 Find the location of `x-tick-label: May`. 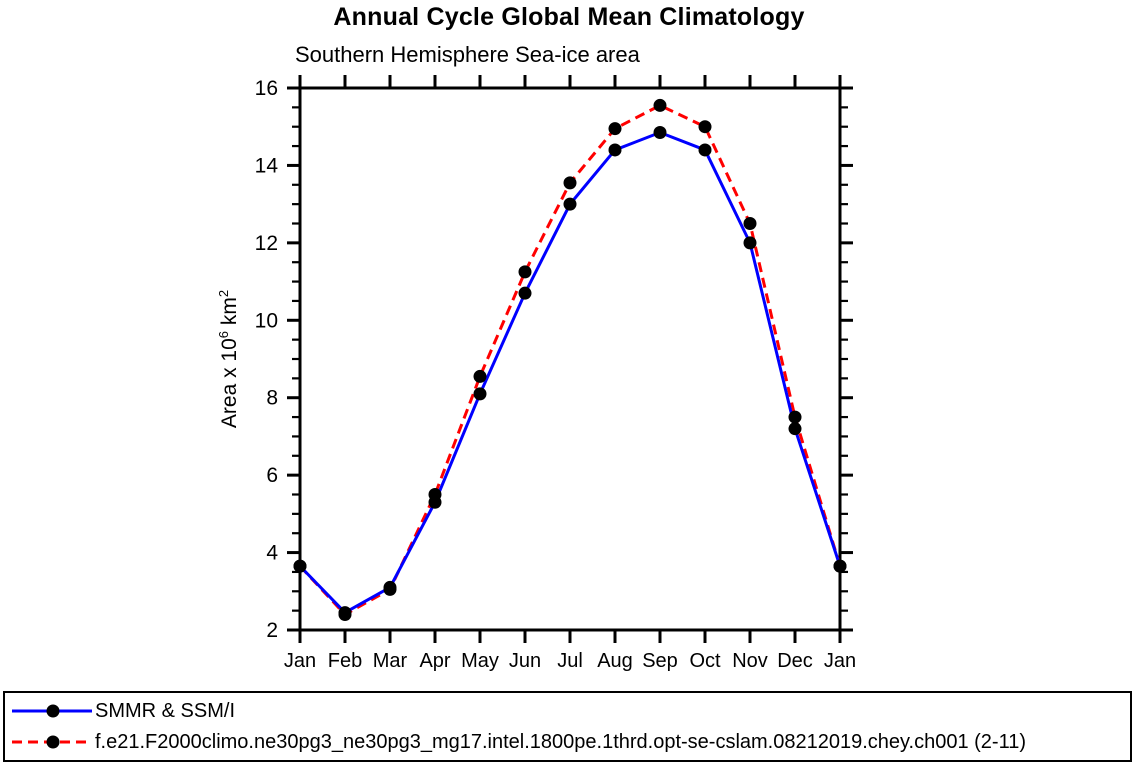

x-tick-label: May is located at coordinates (480, 661).